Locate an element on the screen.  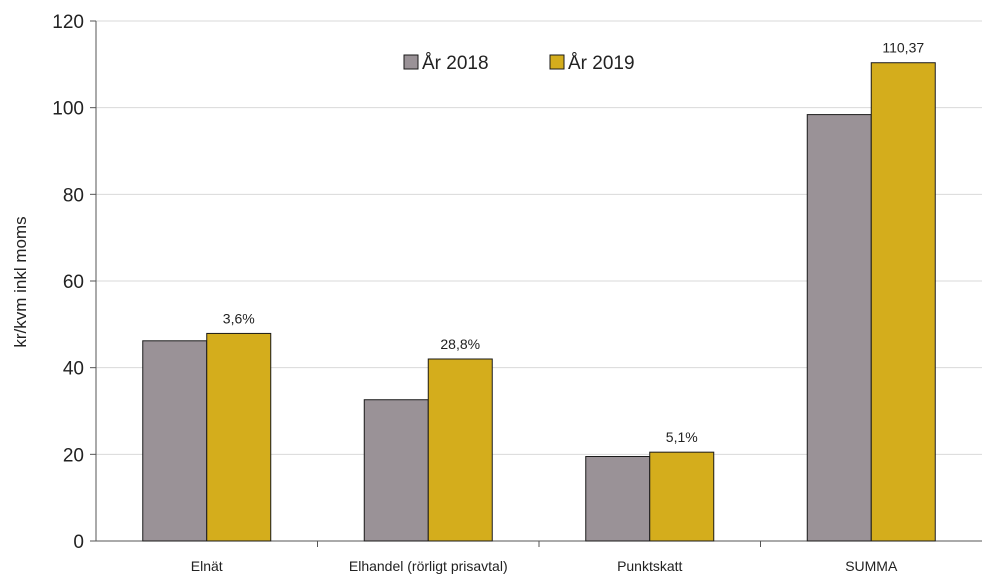
legend-label: År 2019 is located at coordinates (601, 63).